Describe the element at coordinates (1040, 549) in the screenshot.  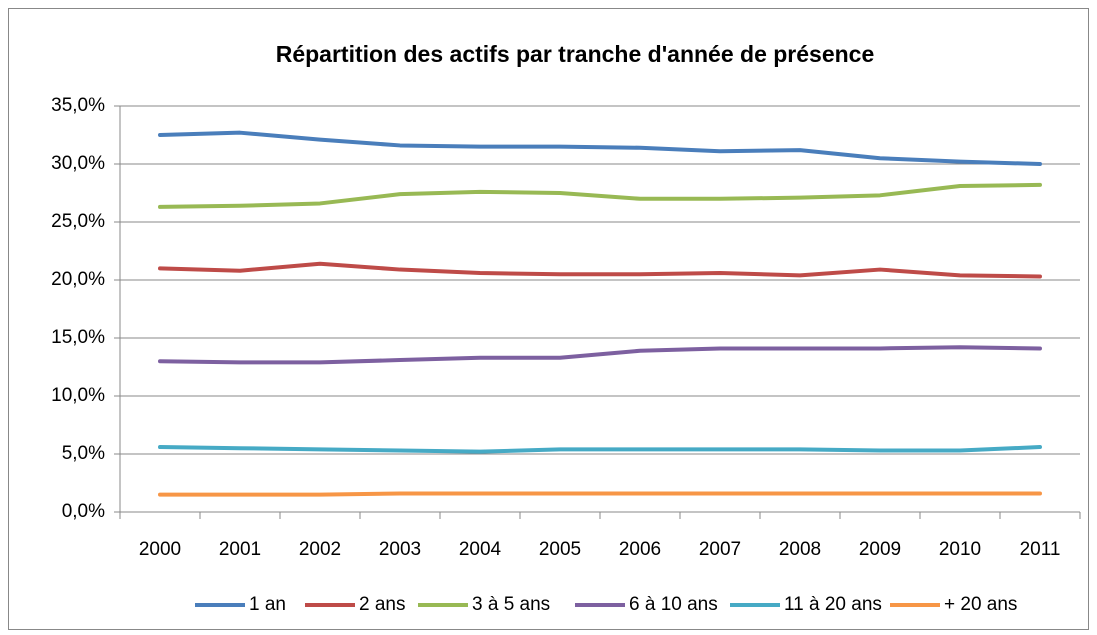
I see `x-tick-label: 2011` at that location.